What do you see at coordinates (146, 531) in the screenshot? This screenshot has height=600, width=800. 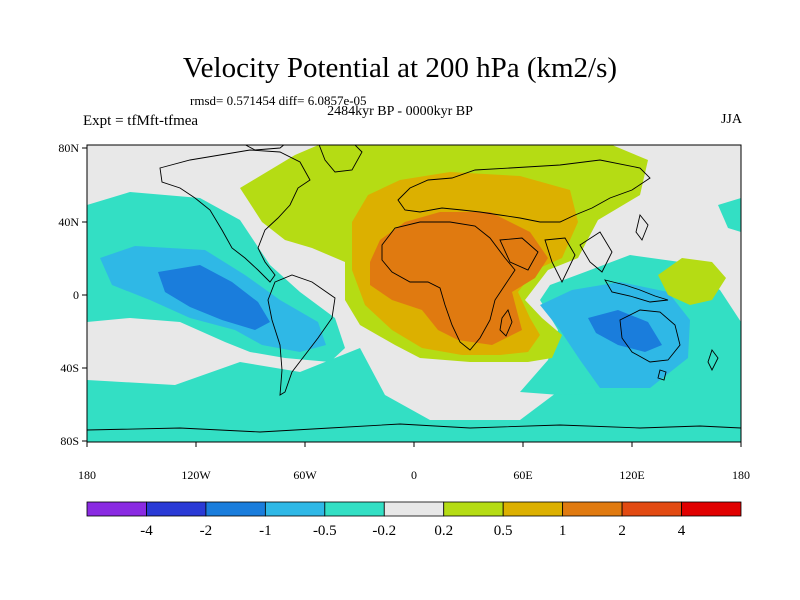 I see `colorbar-label: -4` at bounding box center [146, 531].